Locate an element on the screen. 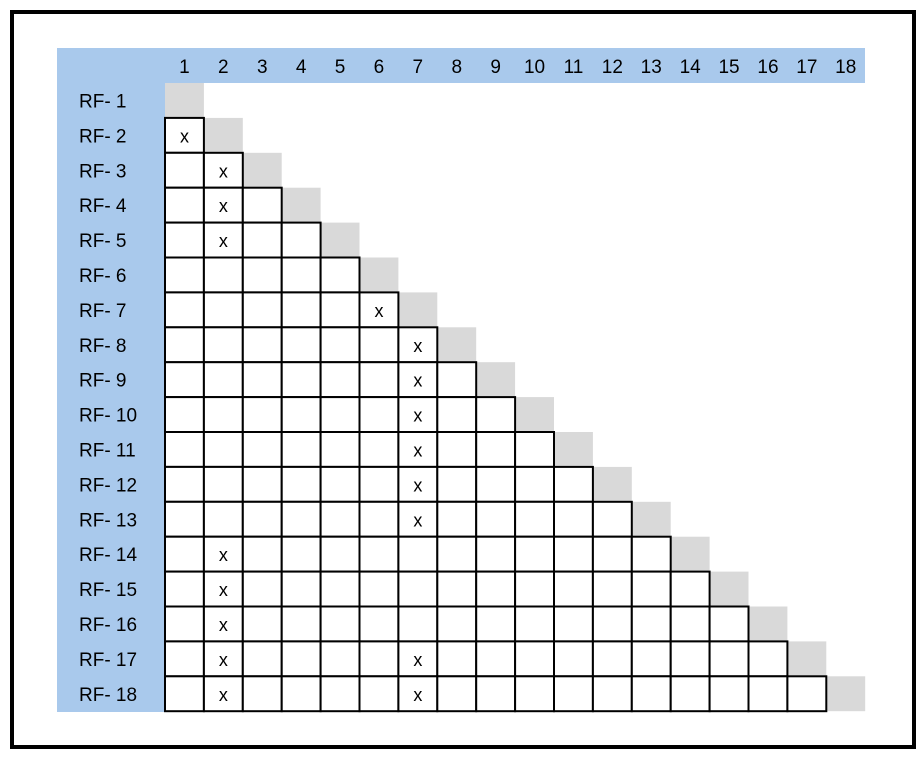  row-label: RF- 15 is located at coordinates (108, 590).